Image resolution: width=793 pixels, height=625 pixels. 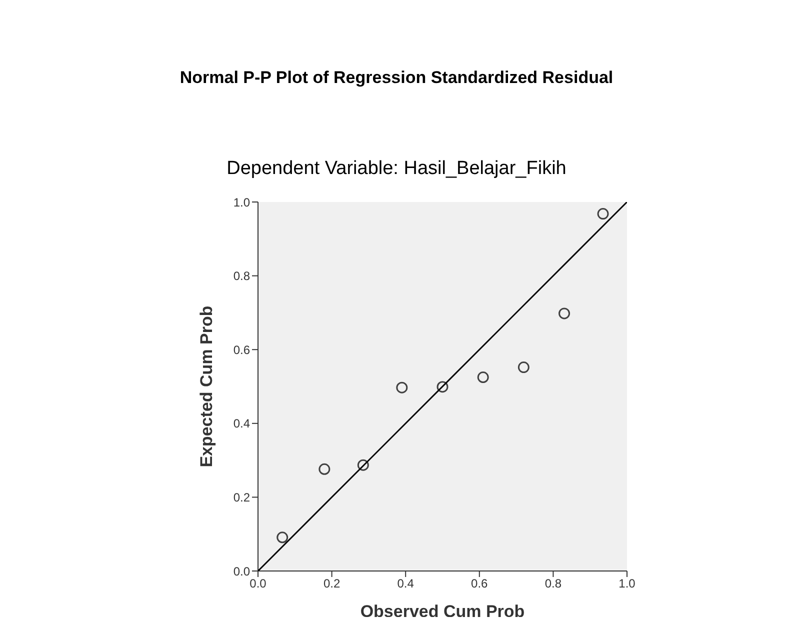 What do you see at coordinates (206, 387) in the screenshot?
I see `y-axis-title: Expected Cum Prob` at bounding box center [206, 387].